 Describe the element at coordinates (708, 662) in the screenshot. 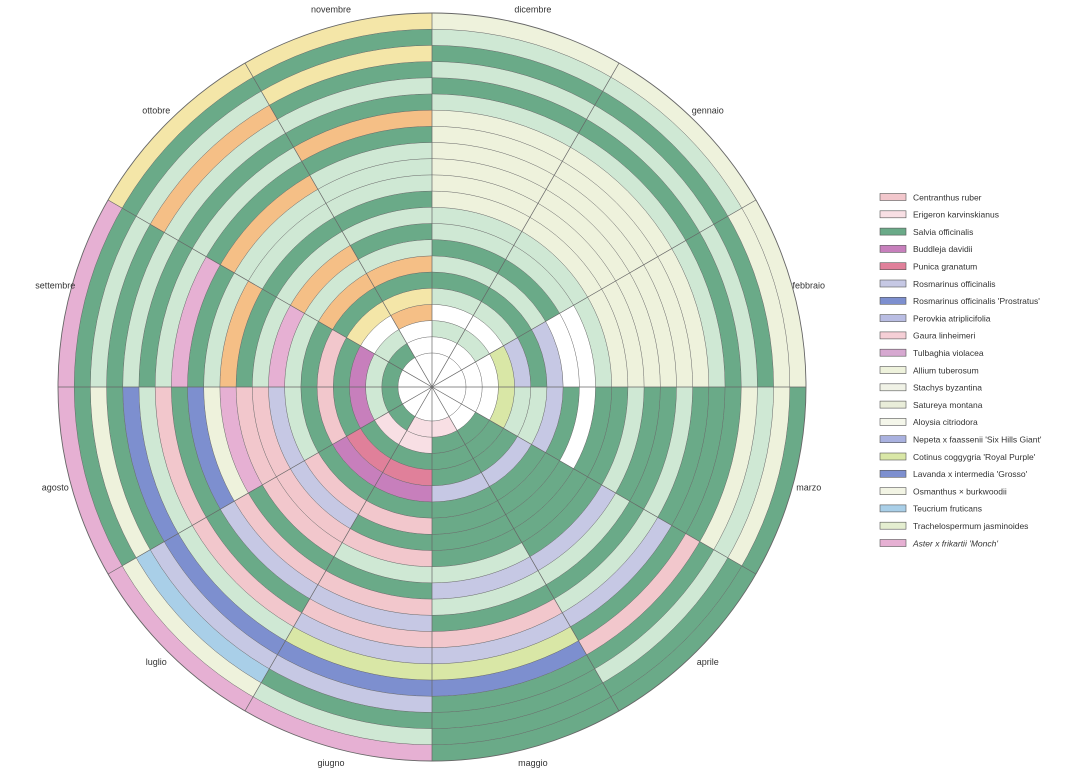

I see `month-label: aprile` at that location.